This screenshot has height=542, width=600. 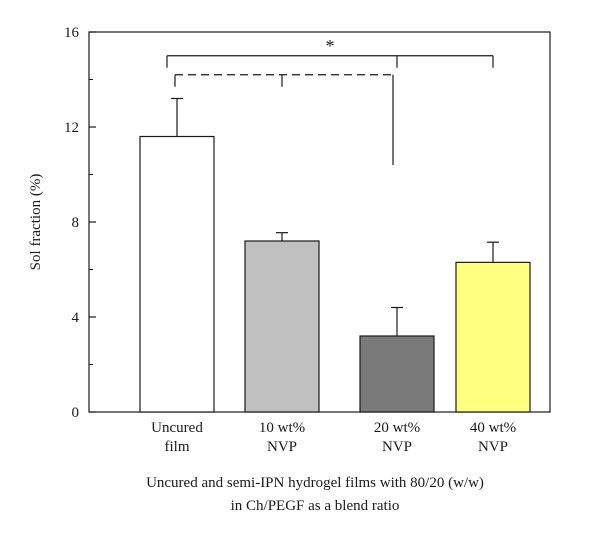 I want to click on x-axis-title-line-2: in Ch/PEGF as a blend ratio, so click(x=315, y=506).